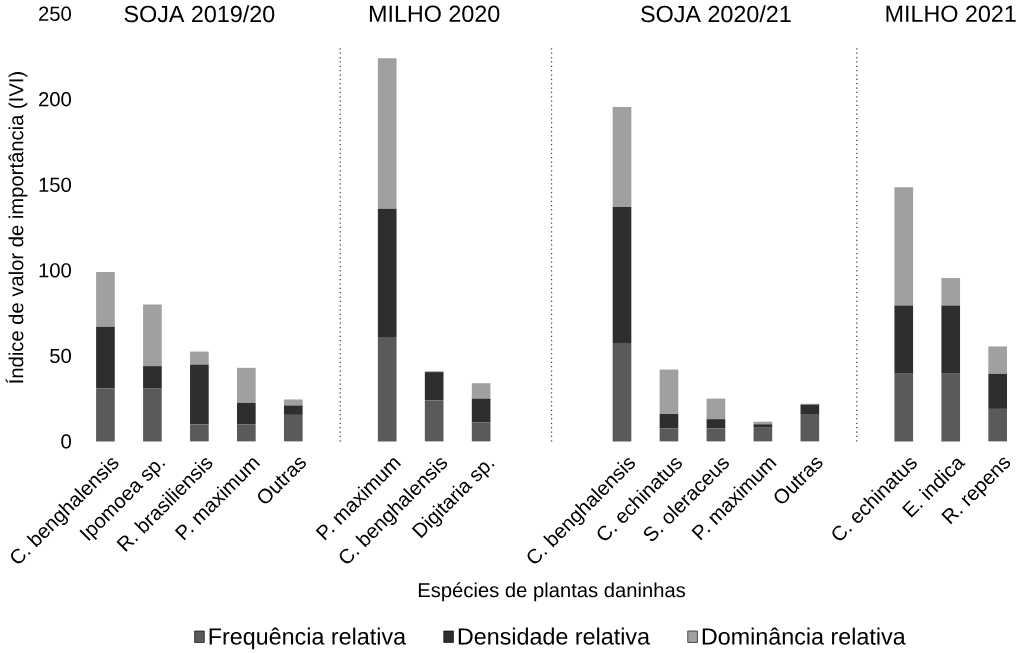 This screenshot has height=653, width=1026. I want to click on y-tick-label: 250, so click(55, 13).